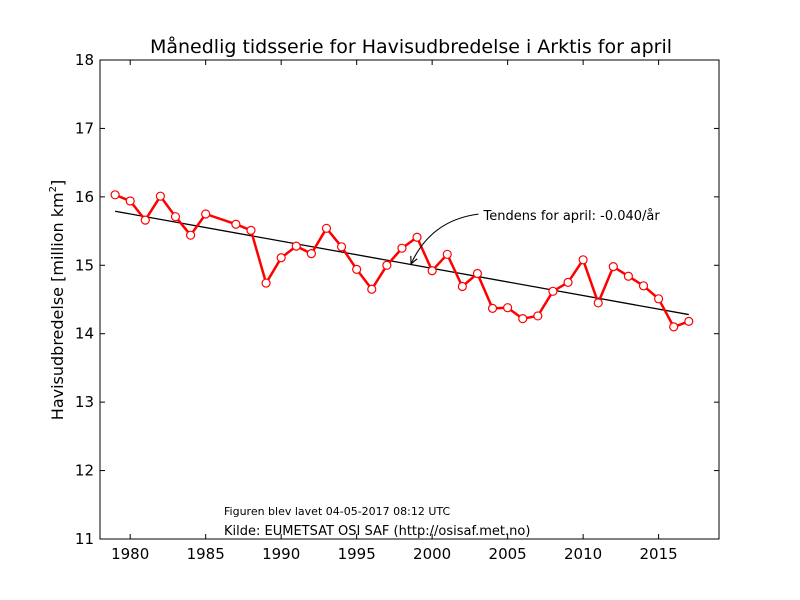 The width and height of the screenshot is (800, 600). I want to click on y-tick-label: 11, so click(84, 539).